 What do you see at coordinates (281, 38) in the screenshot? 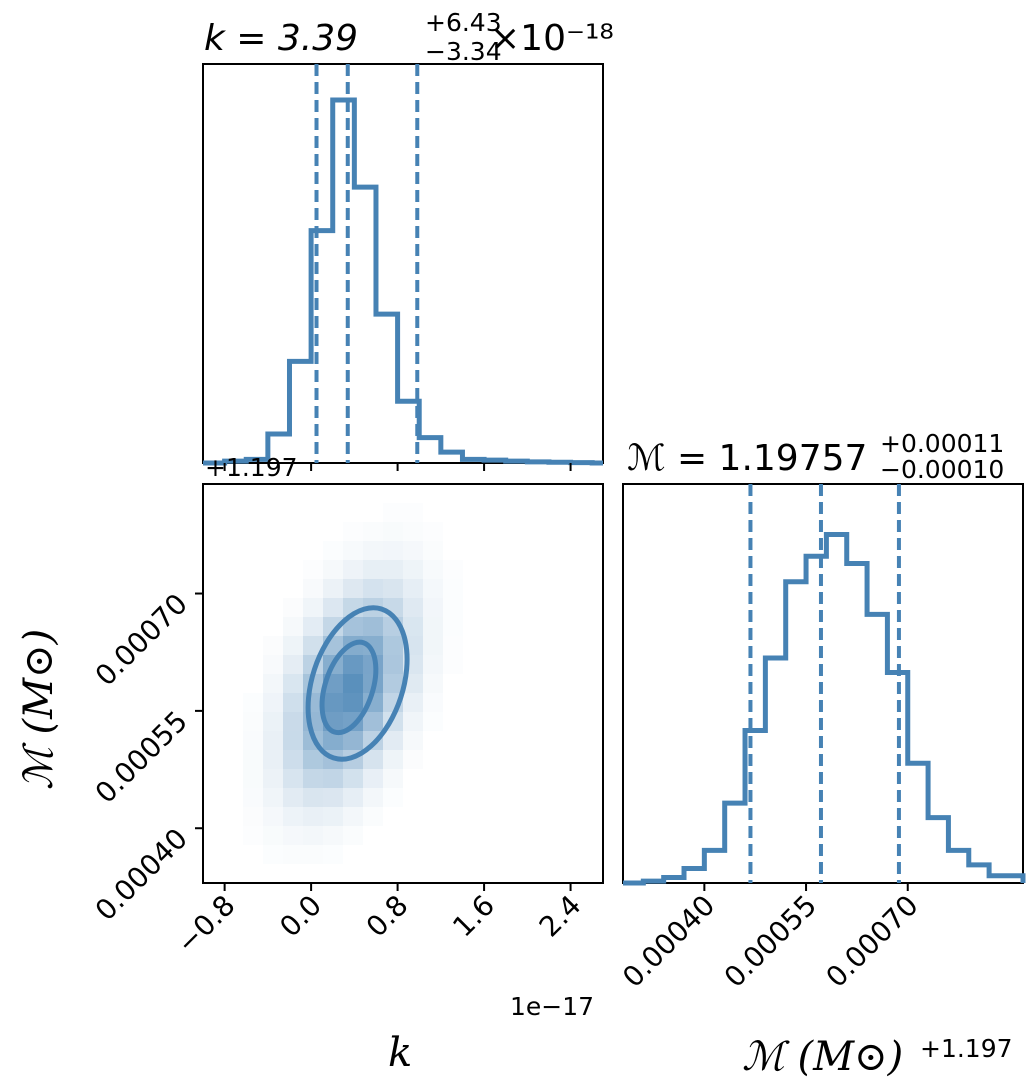
I see `k-title-main-text: k = 3.39` at bounding box center [281, 38].